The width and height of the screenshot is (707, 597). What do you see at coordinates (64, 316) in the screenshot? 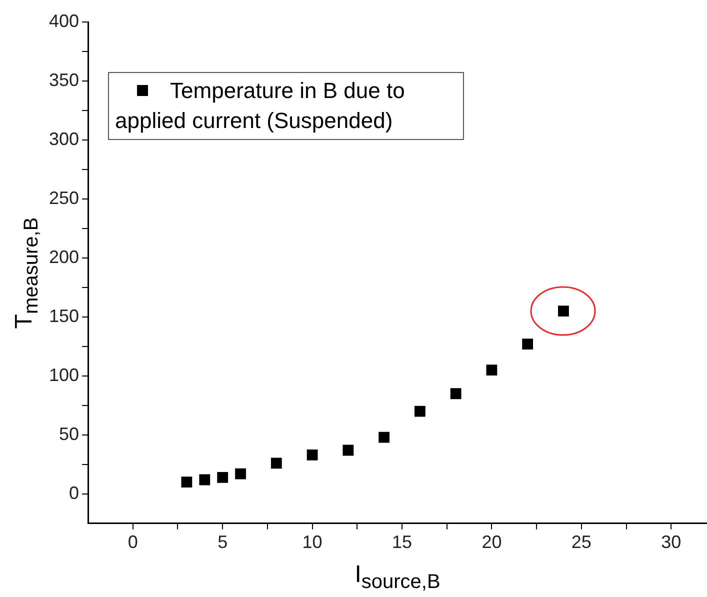
I see `y-tick-label: 150` at bounding box center [64, 316].